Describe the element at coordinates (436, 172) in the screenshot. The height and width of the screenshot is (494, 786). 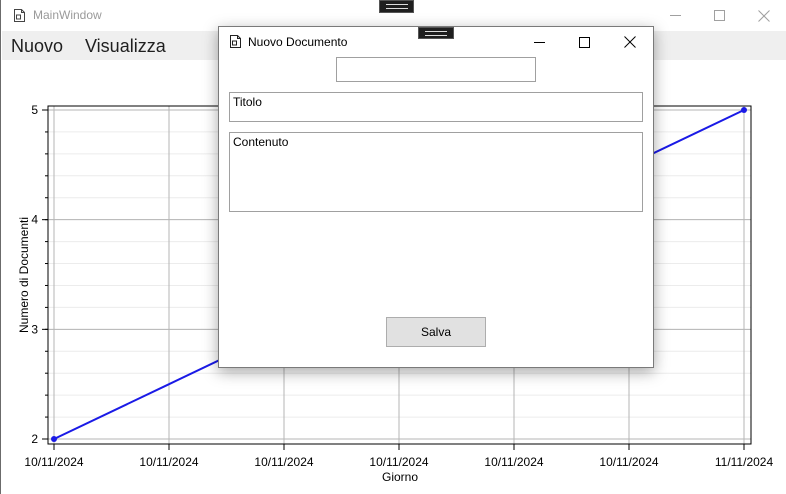
I see `content-textarea: Contenuto` at that location.